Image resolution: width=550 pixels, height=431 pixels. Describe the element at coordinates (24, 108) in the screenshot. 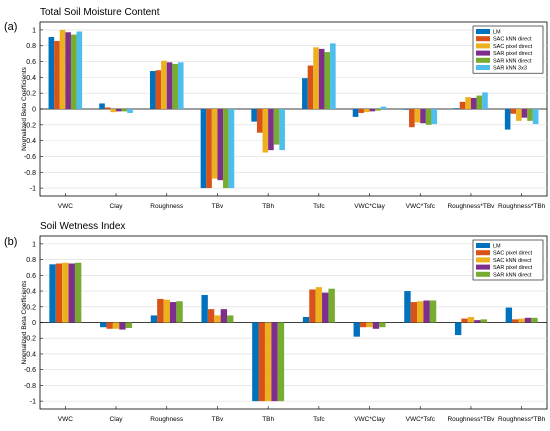

I see `y-axis-label: Normalized Beta Coefficients` at that location.